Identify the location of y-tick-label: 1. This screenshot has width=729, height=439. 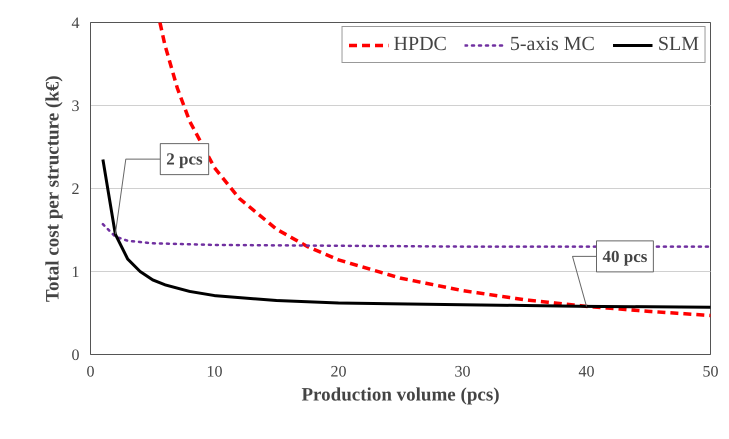
(76, 272).